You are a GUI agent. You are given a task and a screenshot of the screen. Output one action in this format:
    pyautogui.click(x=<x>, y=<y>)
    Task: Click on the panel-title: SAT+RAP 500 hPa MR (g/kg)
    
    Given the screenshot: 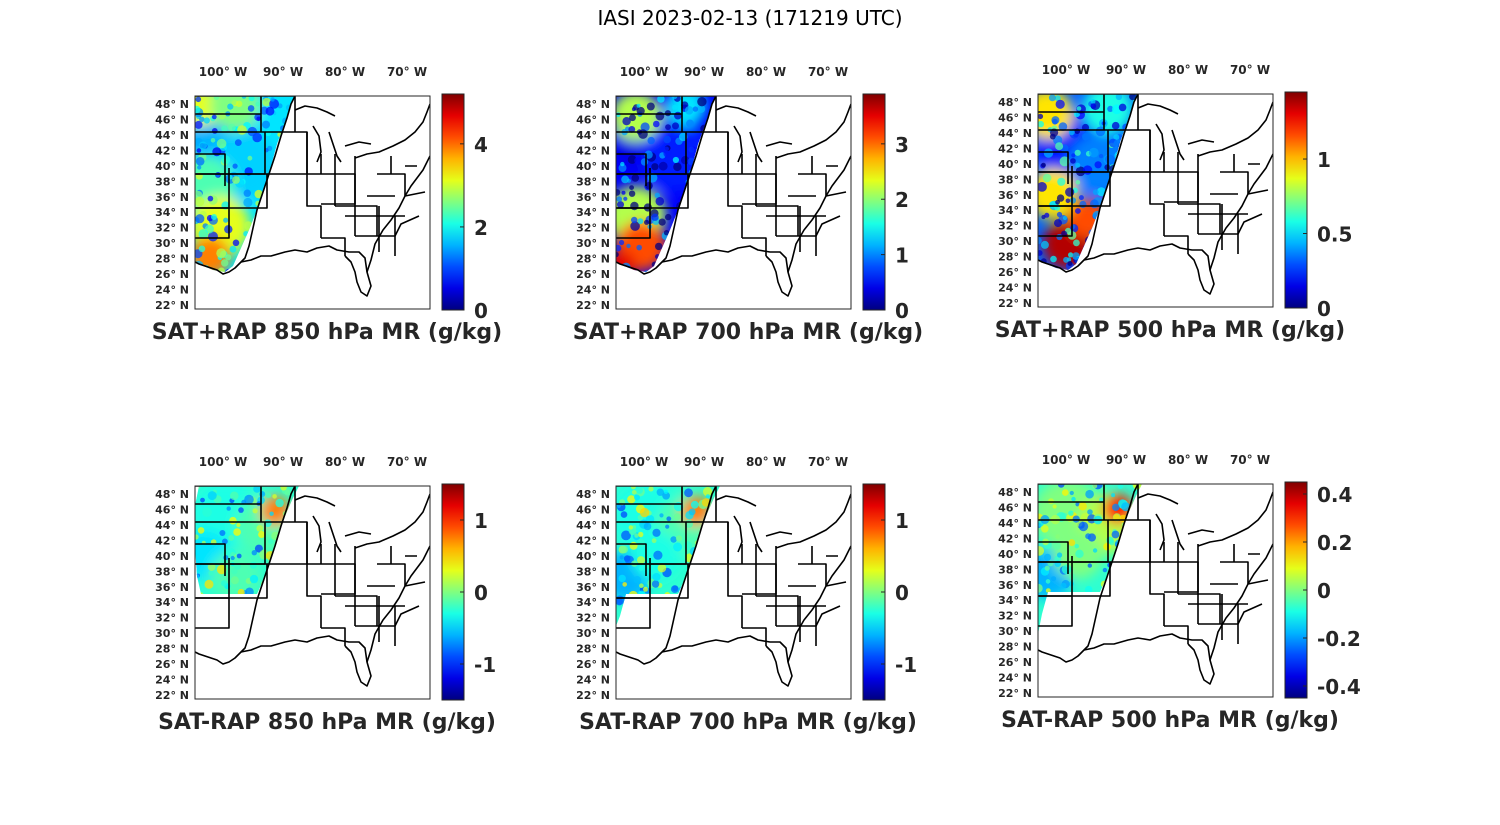 What is the action you would take?
    pyautogui.click(x=1170, y=330)
    